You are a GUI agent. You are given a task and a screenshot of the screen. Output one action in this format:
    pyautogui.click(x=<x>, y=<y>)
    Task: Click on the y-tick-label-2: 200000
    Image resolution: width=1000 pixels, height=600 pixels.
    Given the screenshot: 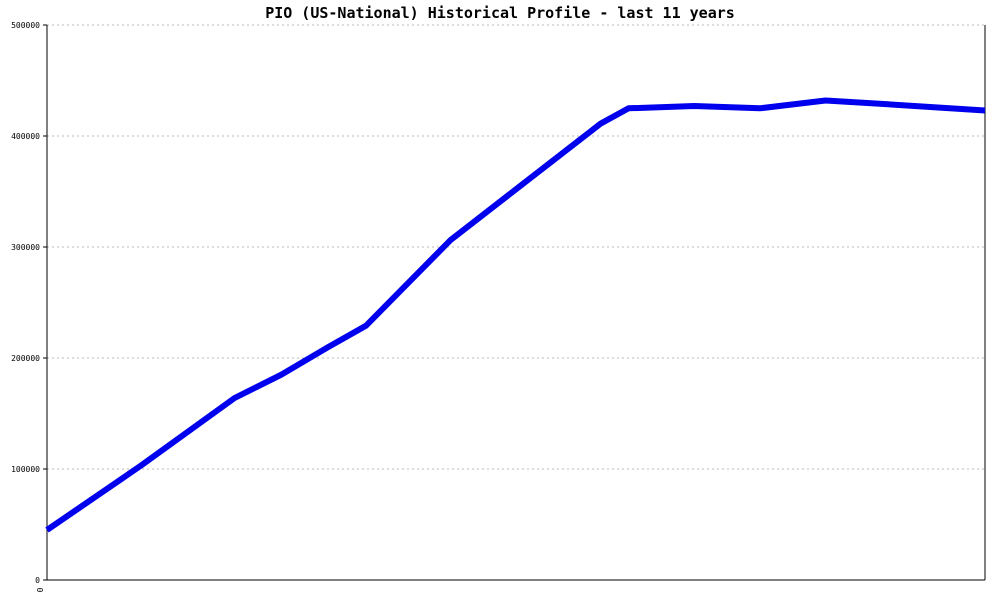 What is the action you would take?
    pyautogui.click(x=25, y=358)
    